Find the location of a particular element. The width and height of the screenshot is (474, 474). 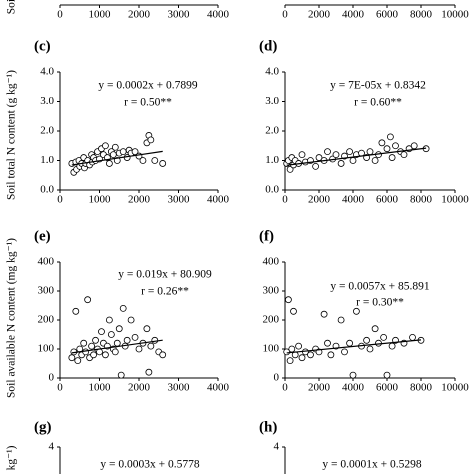

panel-label: (f) is located at coordinates (266, 236).